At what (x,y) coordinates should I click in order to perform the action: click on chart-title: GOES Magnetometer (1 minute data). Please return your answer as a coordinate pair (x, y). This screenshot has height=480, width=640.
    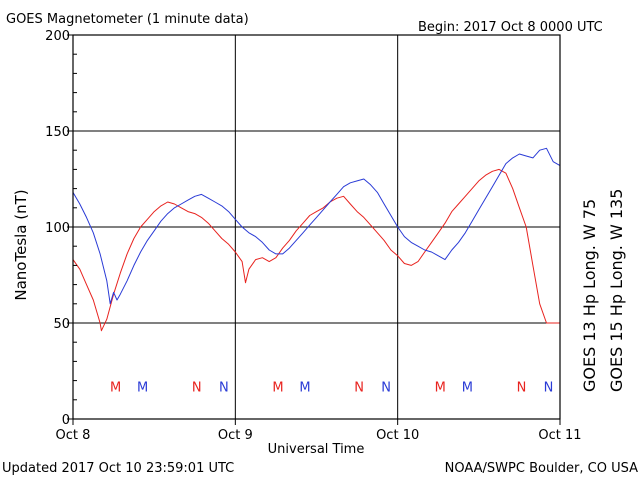
    Looking at the image, I should click on (127, 19).